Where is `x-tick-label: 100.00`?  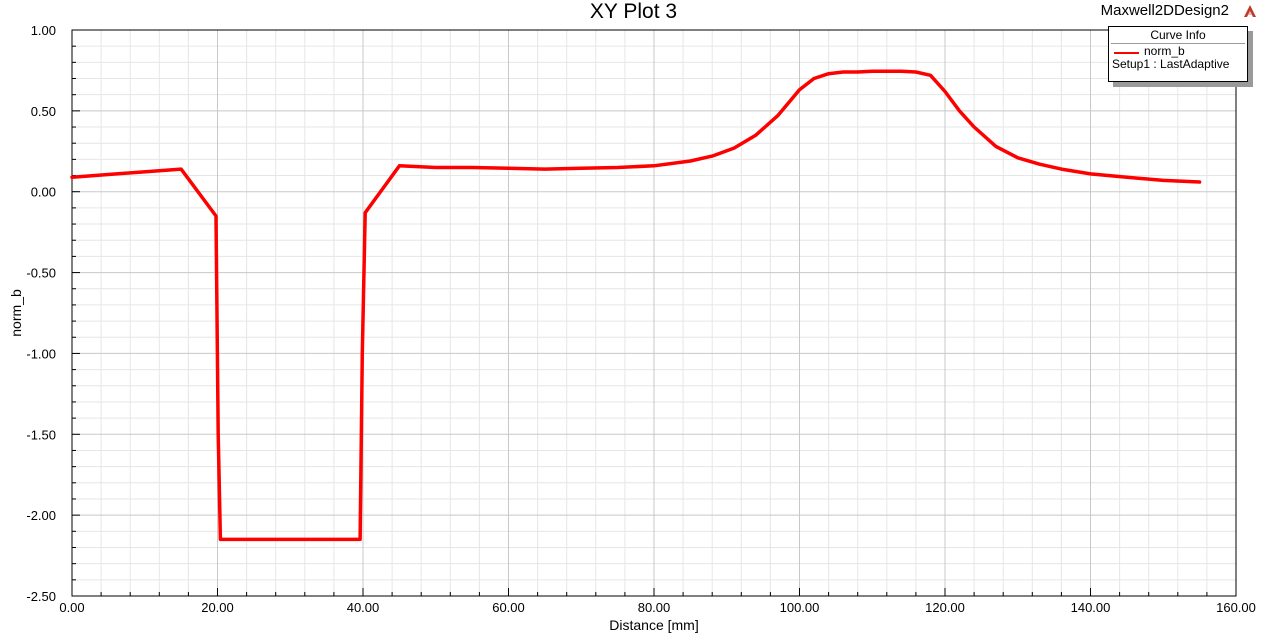 x-tick-label: 100.00 is located at coordinates (800, 607).